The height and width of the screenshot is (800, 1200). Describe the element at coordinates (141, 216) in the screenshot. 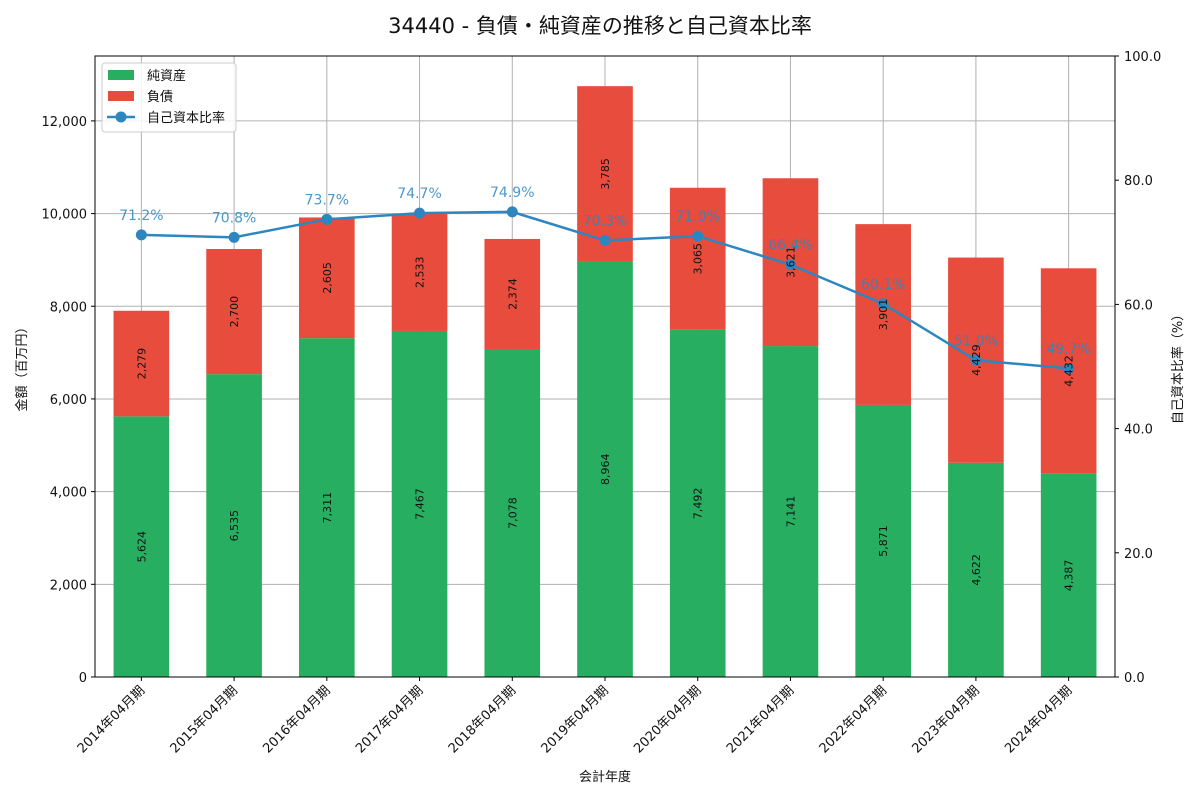

I see `equity-ratio-label: 71.2%` at that location.